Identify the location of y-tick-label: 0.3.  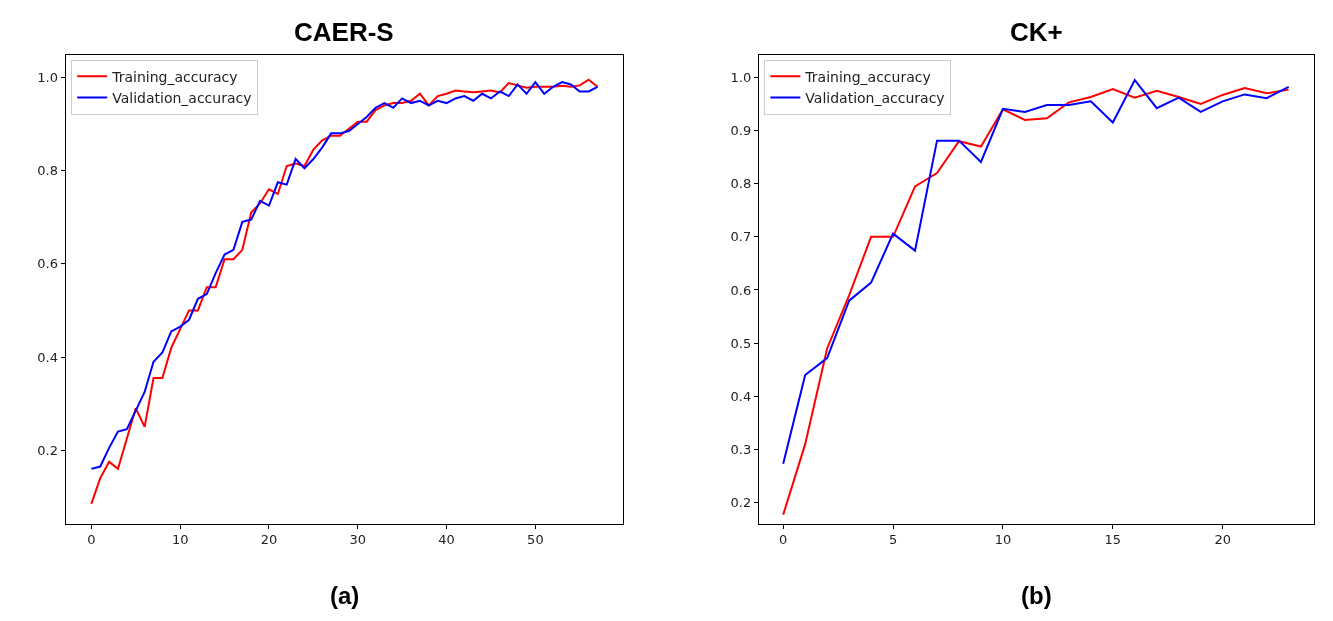
(741, 449).